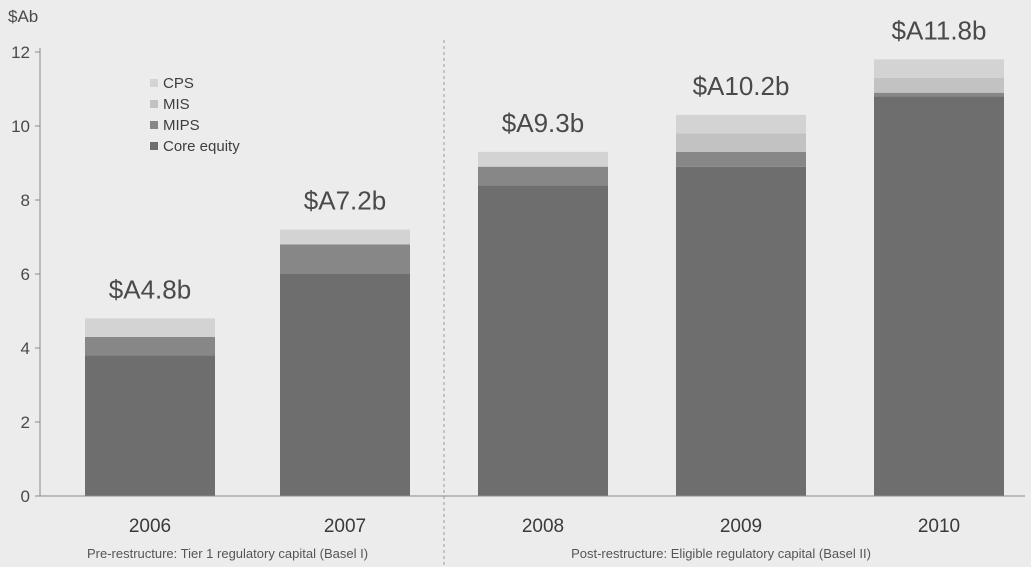 The width and height of the screenshot is (1031, 567). Describe the element at coordinates (741, 331) in the screenshot. I see `bar-segment-core-equity-2009` at that location.